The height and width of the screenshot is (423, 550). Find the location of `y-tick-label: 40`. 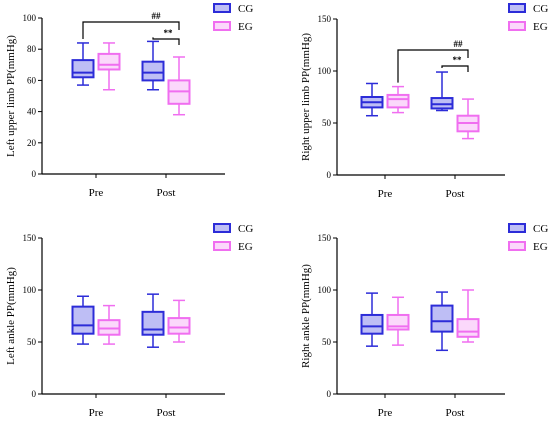

y-tick-label: 40 is located at coordinates (32, 112).